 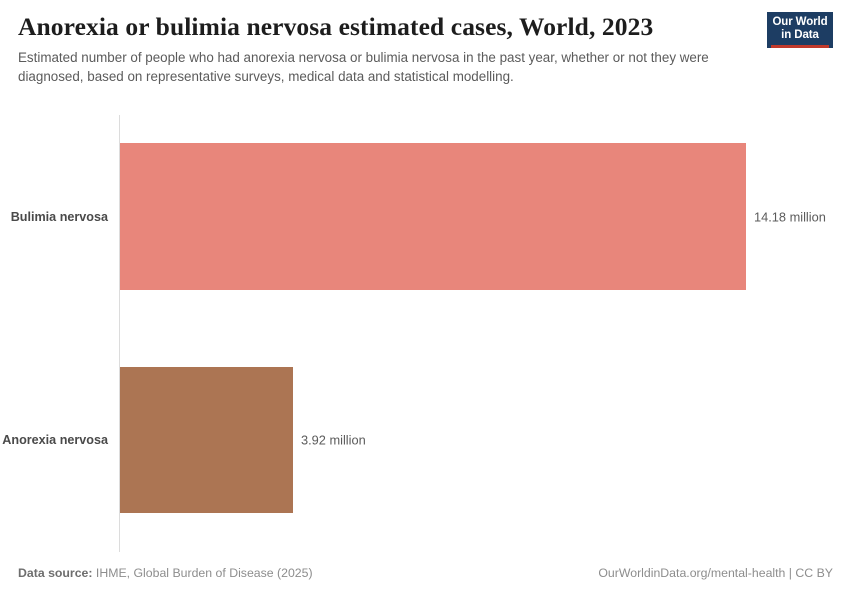 What do you see at coordinates (800, 35) in the screenshot?
I see `logo-line-2: in Data` at bounding box center [800, 35].